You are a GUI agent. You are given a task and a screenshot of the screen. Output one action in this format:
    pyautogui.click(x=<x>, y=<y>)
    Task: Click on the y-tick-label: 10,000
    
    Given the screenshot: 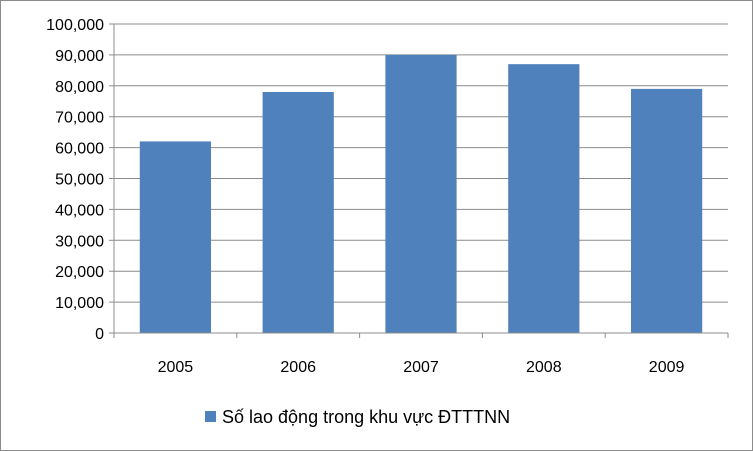 What is the action you would take?
    pyautogui.click(x=79, y=303)
    